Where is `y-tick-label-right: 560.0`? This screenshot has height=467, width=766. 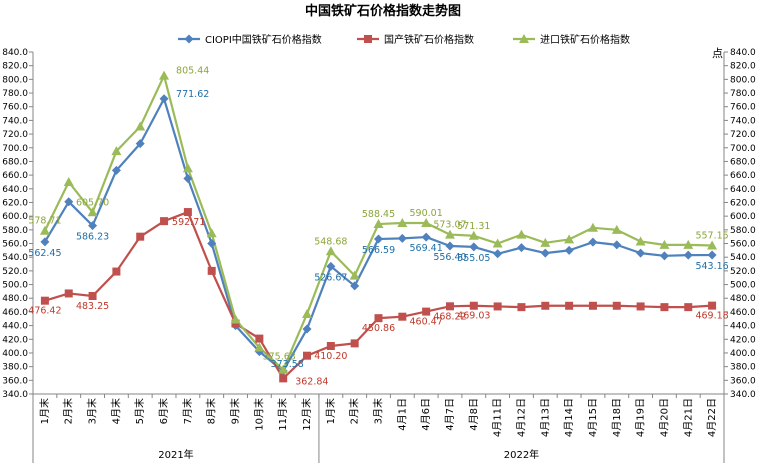
y-tick-label-right: 560.0 is located at coordinates (743, 245).